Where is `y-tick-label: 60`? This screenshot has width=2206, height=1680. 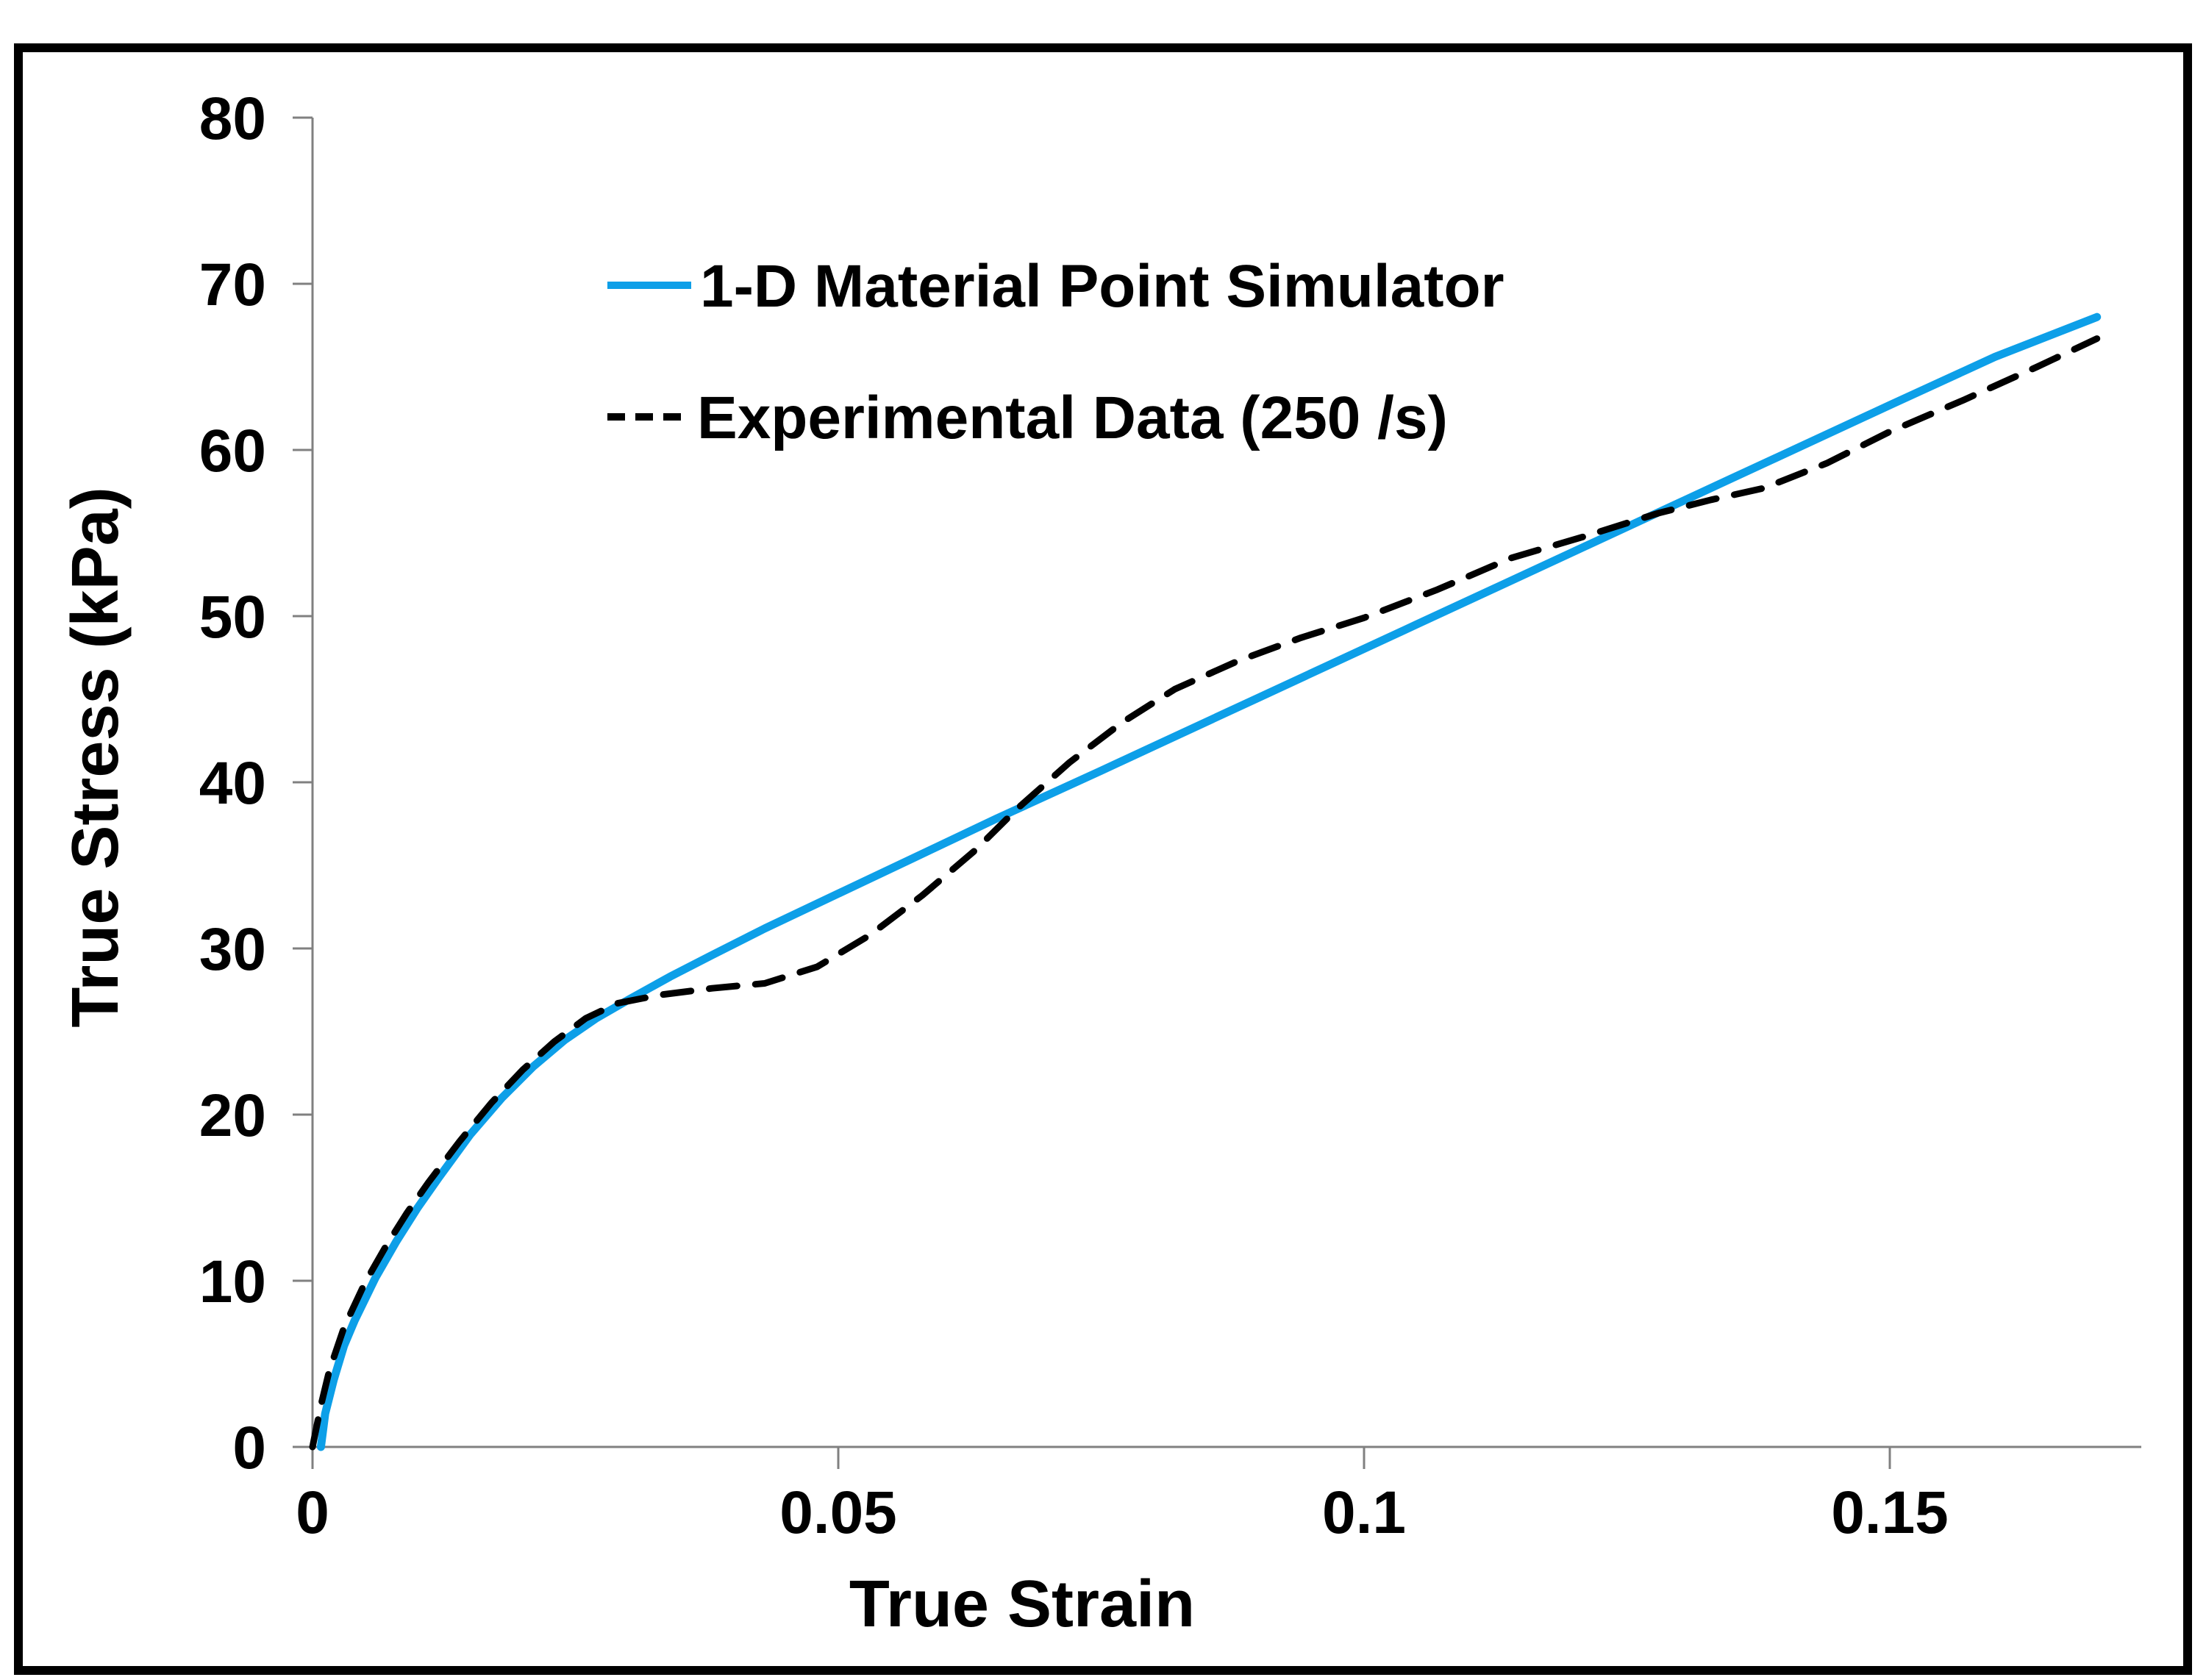
y-tick-label: 60 is located at coordinates (232, 451).